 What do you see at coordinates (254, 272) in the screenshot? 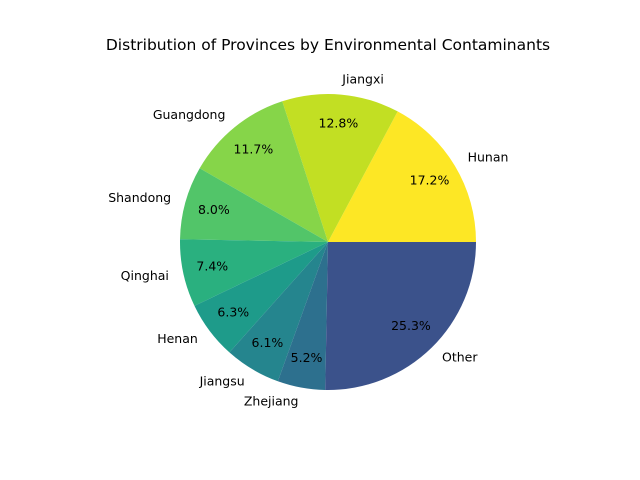
I see `pie-slice-qinghai` at bounding box center [254, 272].